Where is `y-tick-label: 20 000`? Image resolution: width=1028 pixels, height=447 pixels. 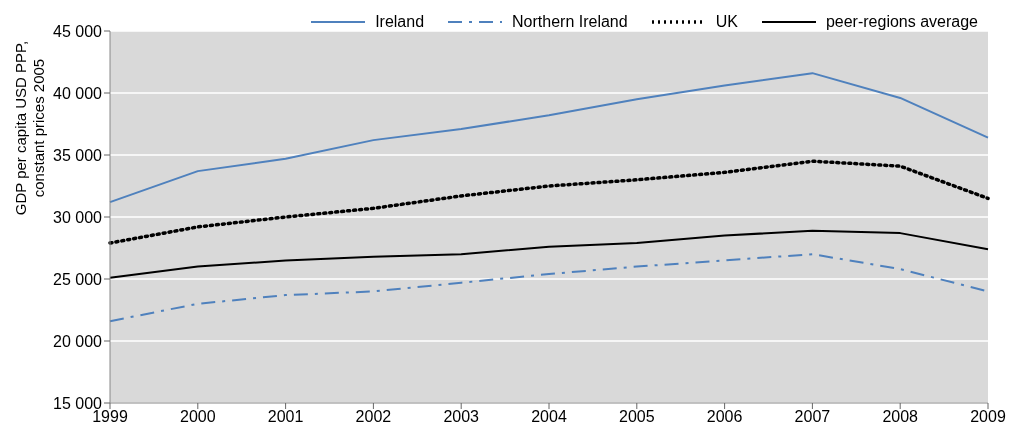
y-tick-label: 20 000 is located at coordinates (78, 341).